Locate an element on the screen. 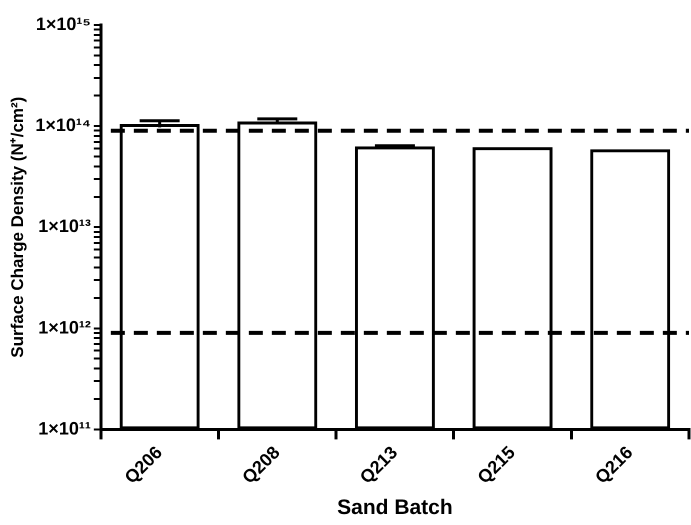 This screenshot has height=525, width=691. y-tick-label: 1×10¹⁵ is located at coordinates (63, 24).